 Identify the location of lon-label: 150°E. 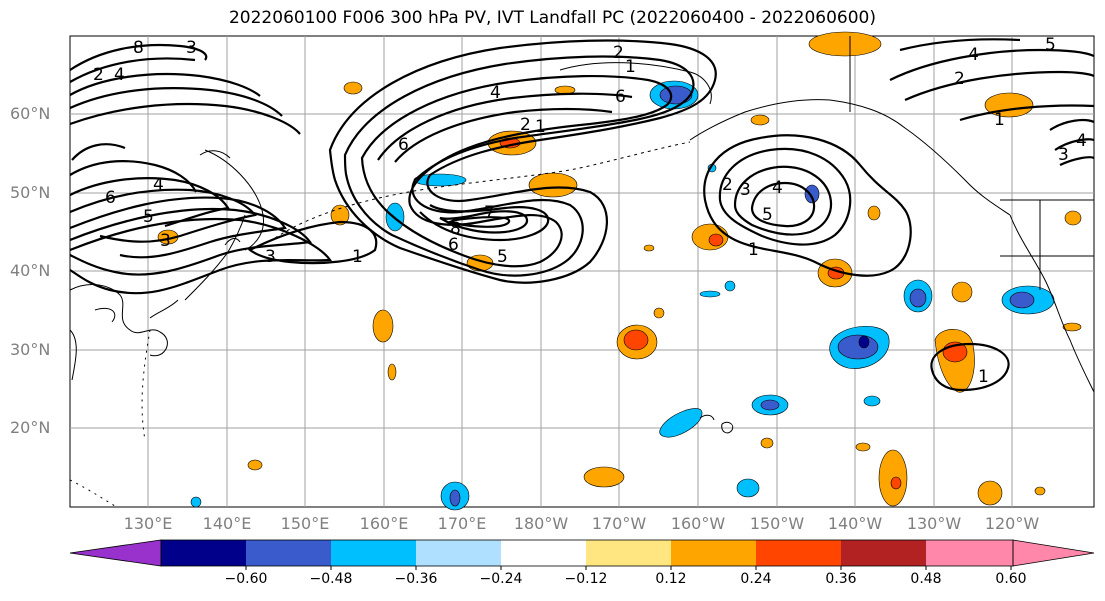
(305, 523).